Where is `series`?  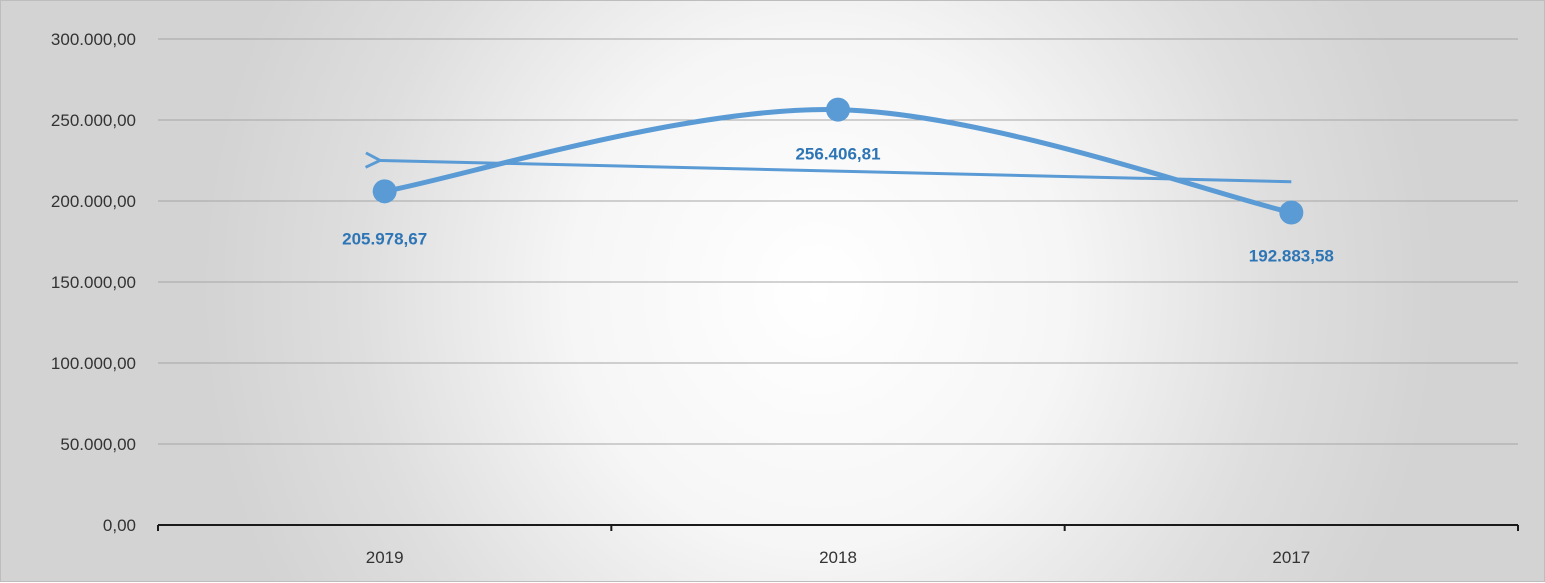 series is located at coordinates (838, 161).